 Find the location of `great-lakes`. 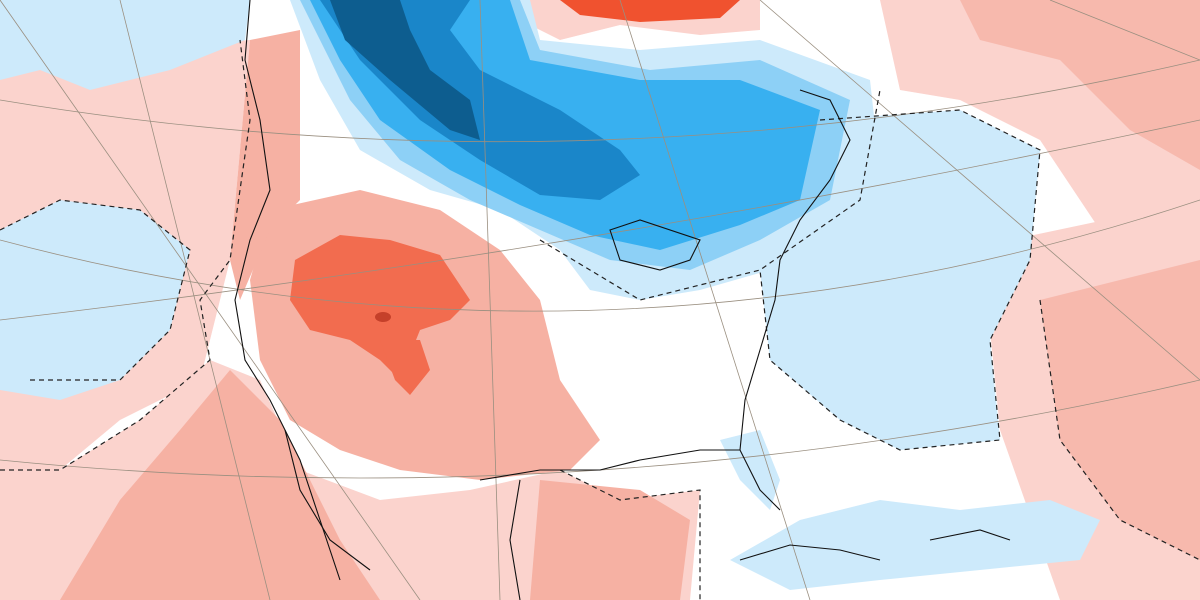

great-lakes is located at coordinates (655, 245).